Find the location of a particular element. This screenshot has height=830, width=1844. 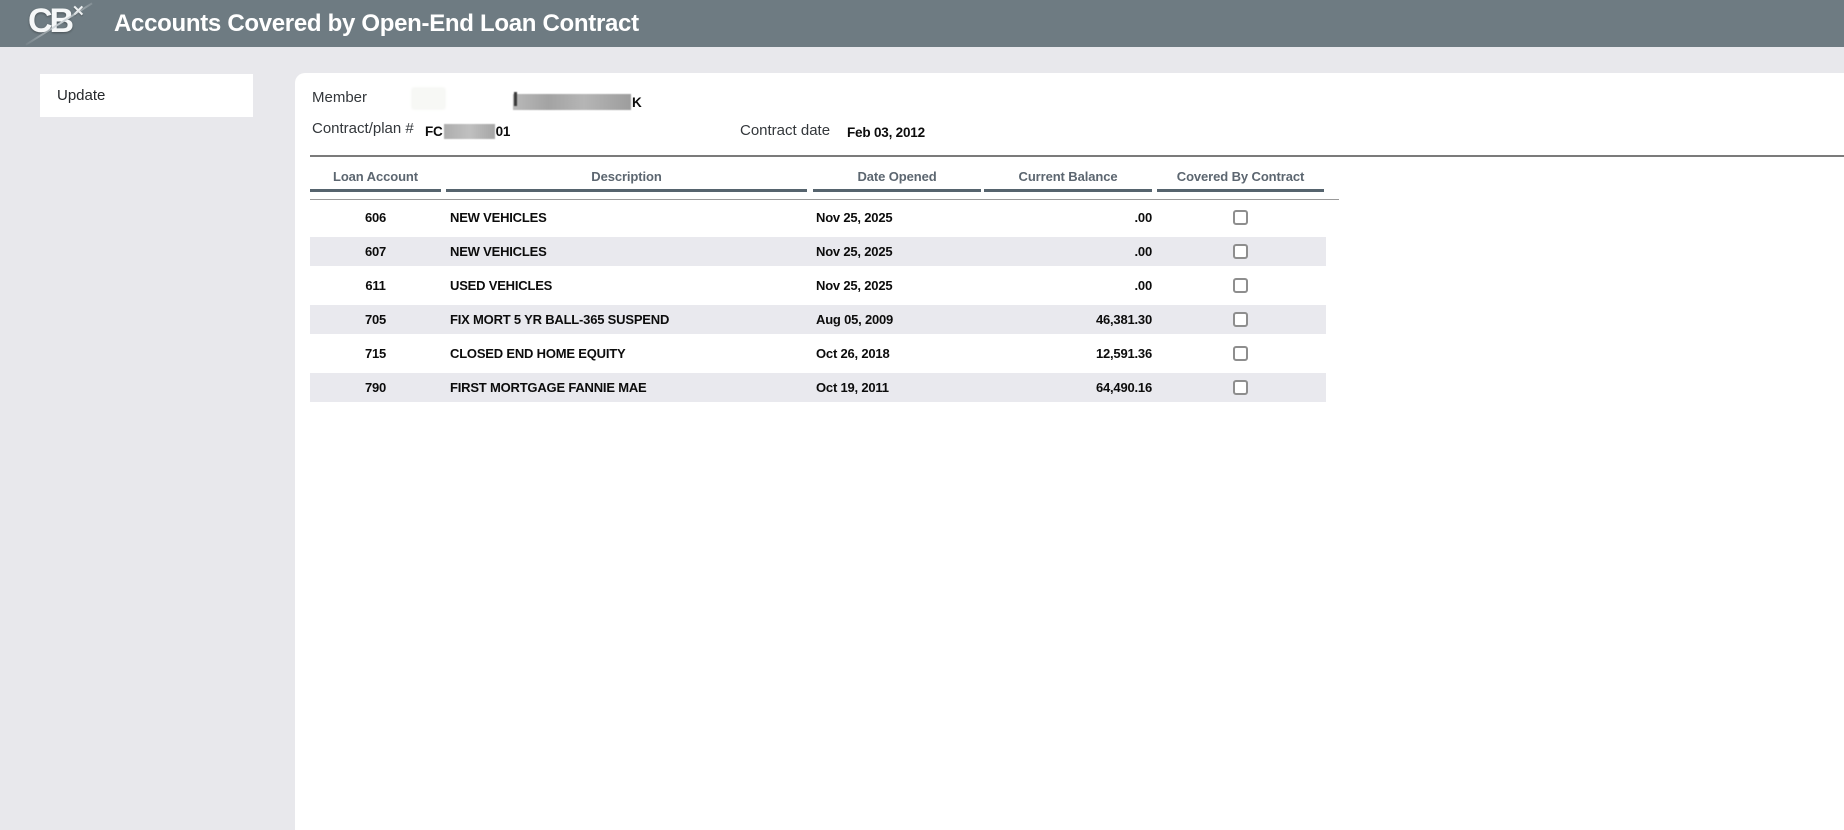

date-opened-cell: Oct 19, 2011 is located at coordinates (852, 387).